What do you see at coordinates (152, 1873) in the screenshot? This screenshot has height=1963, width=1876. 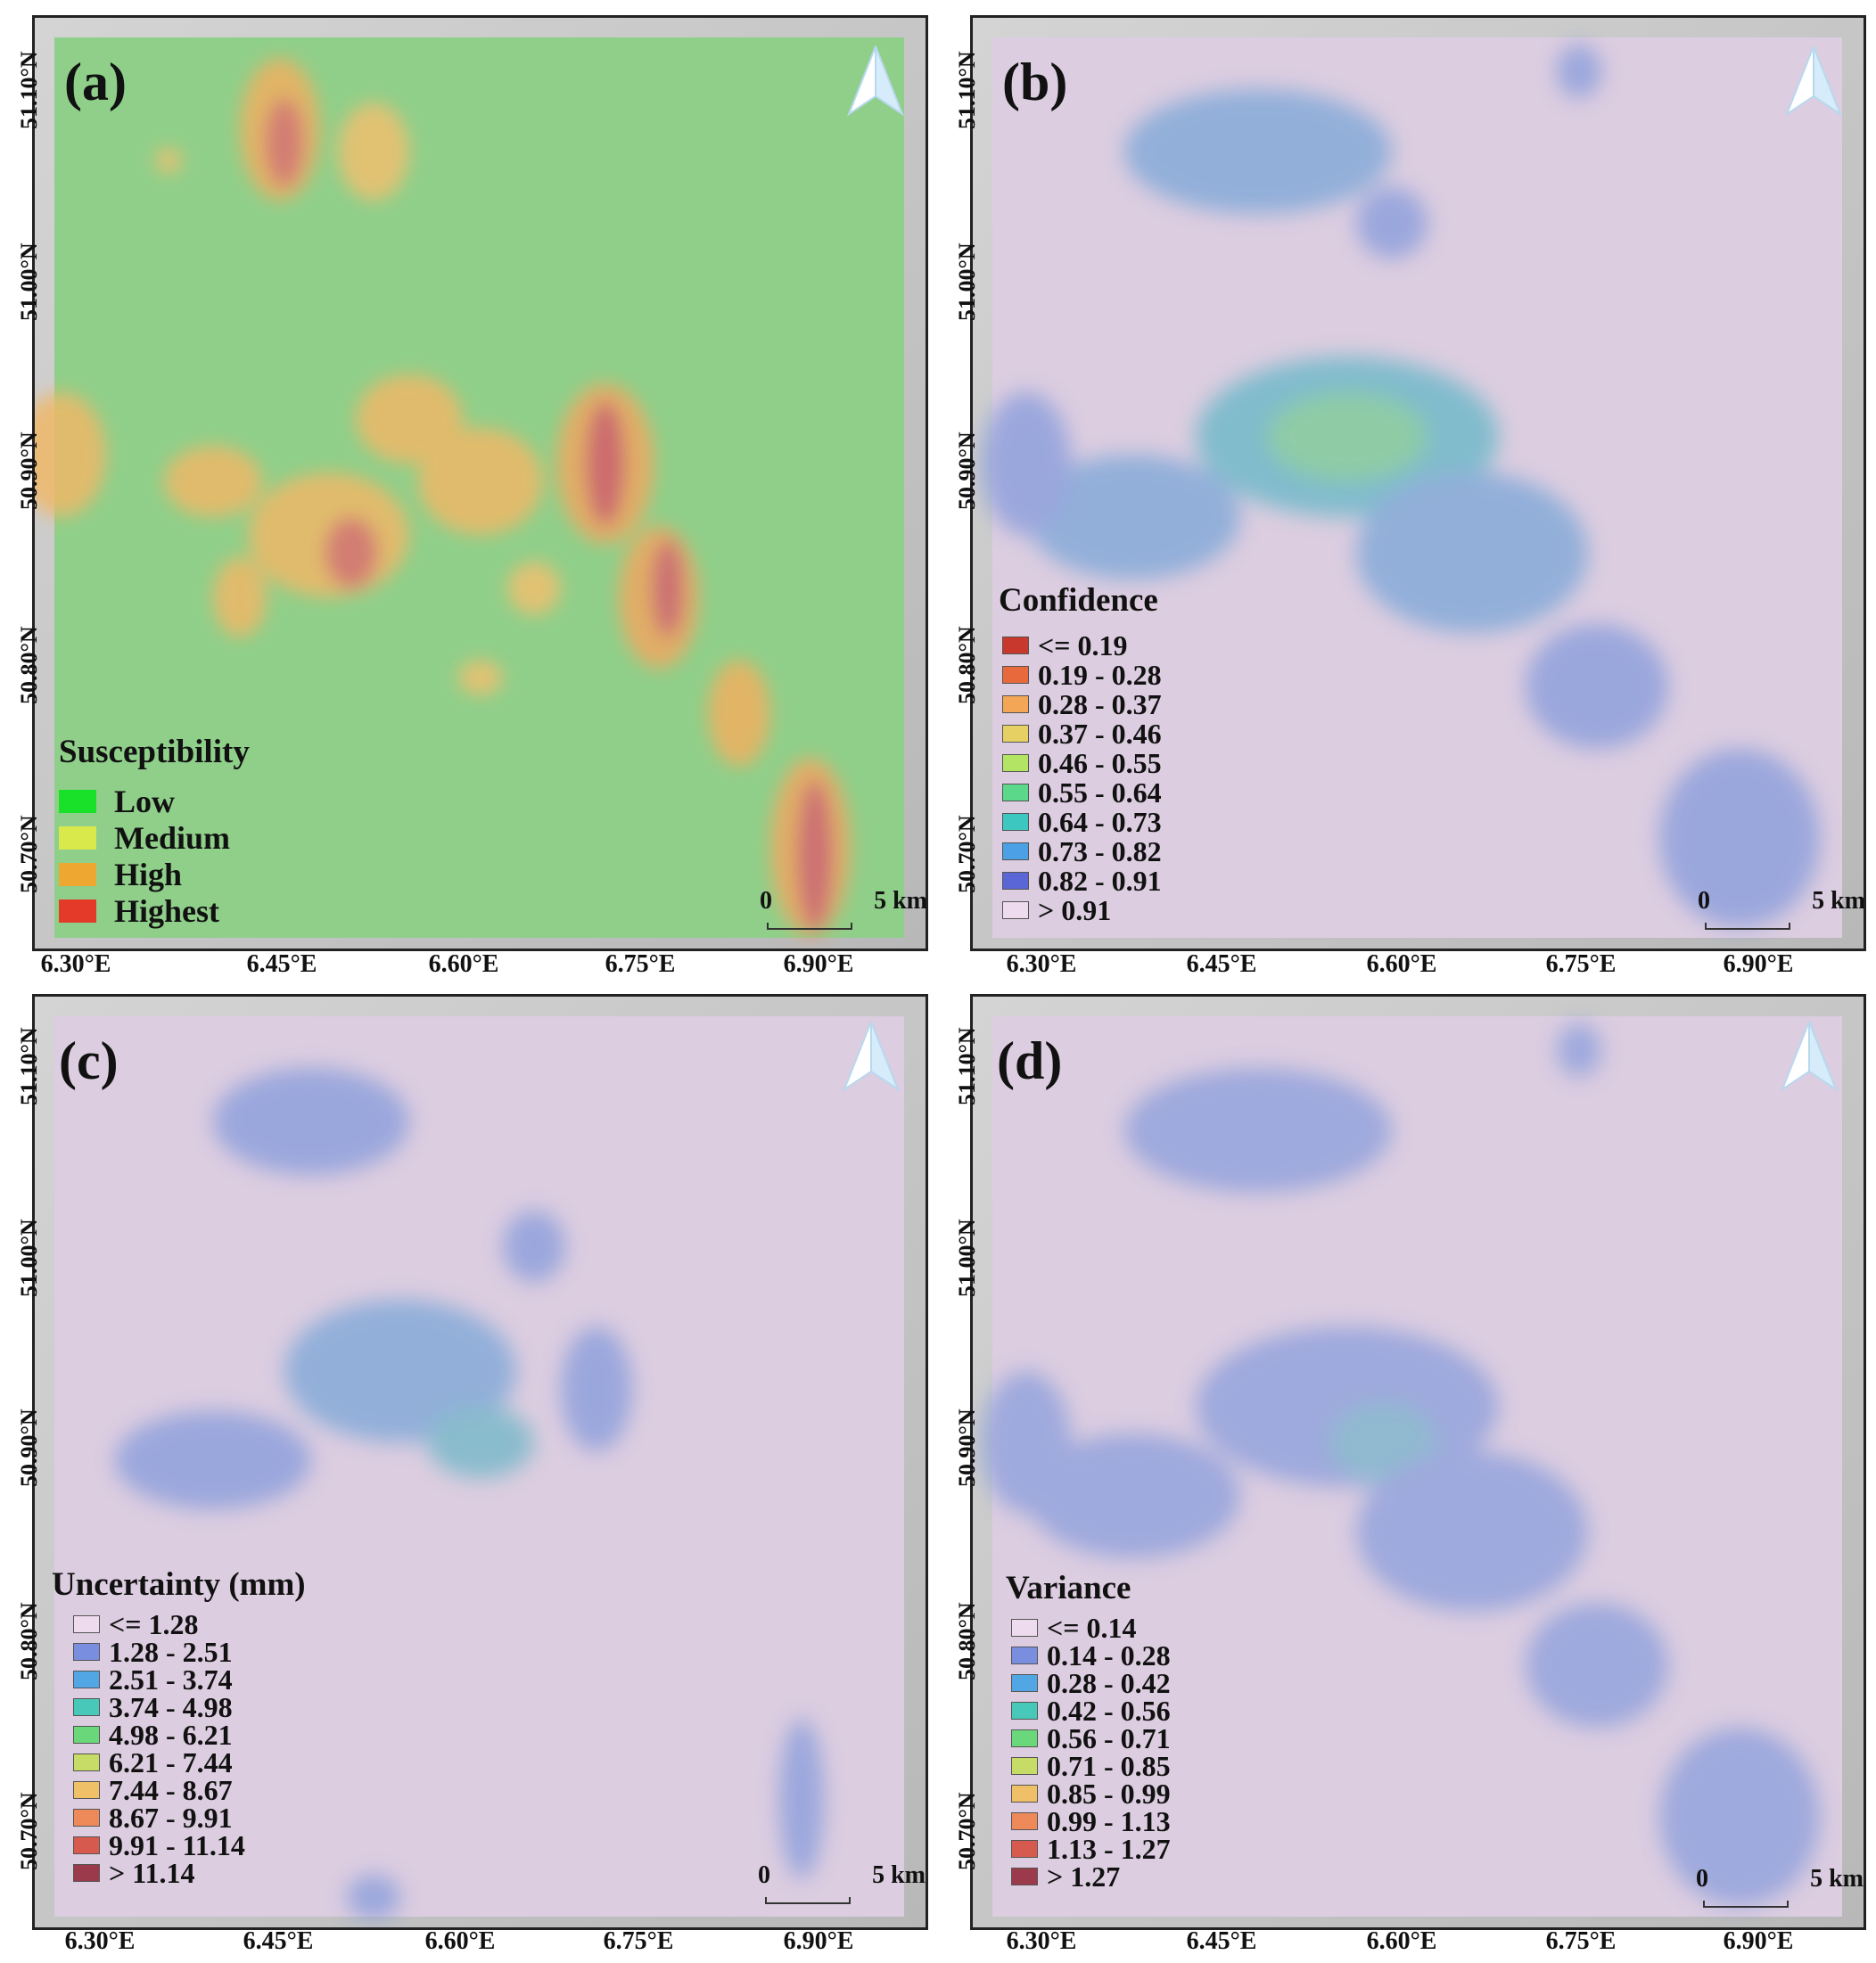 I see `legend-label: > 11.14` at bounding box center [152, 1873].